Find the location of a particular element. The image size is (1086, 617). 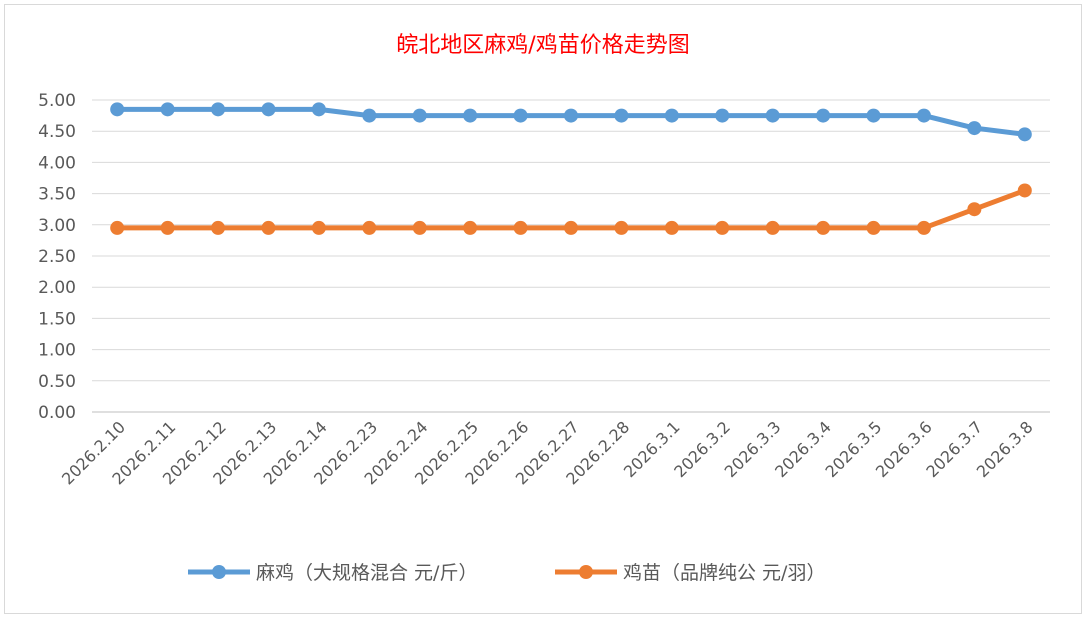

legend-label-0: 麻鸡（大规格混合 元/斤） is located at coordinates (366, 573).